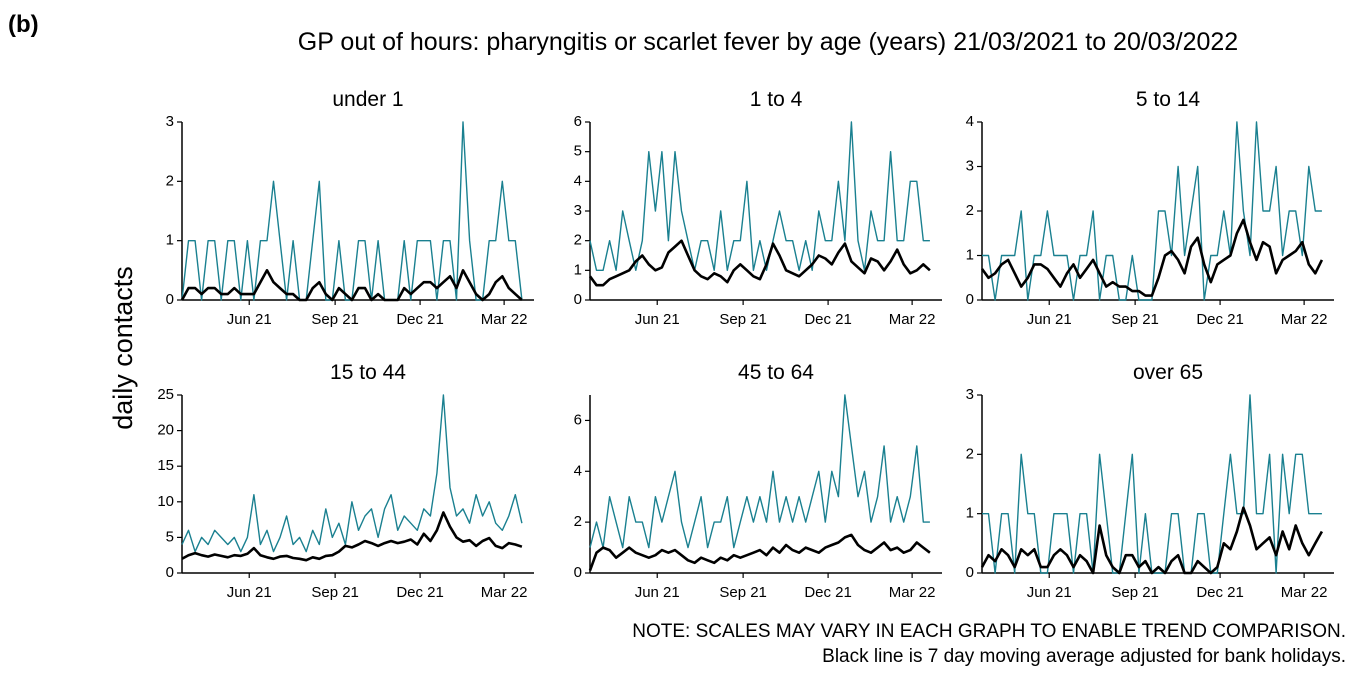 The image size is (1355, 675). What do you see at coordinates (367, 99) in the screenshot?
I see `panel-title: under 1` at bounding box center [367, 99].